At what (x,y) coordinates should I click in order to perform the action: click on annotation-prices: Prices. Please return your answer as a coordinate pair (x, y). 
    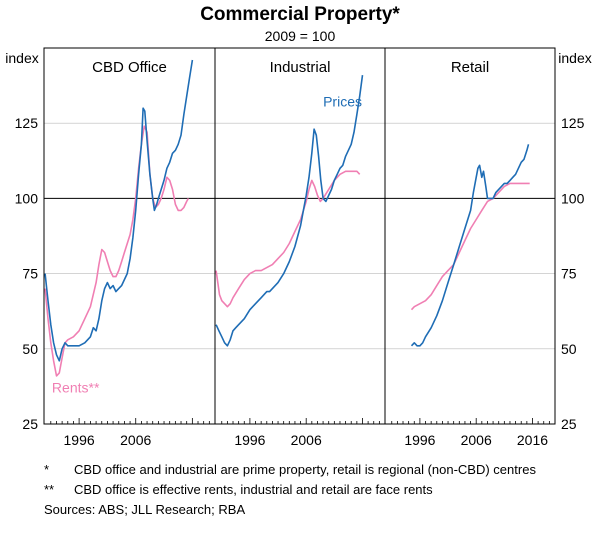
    Looking at the image, I should click on (342, 102).